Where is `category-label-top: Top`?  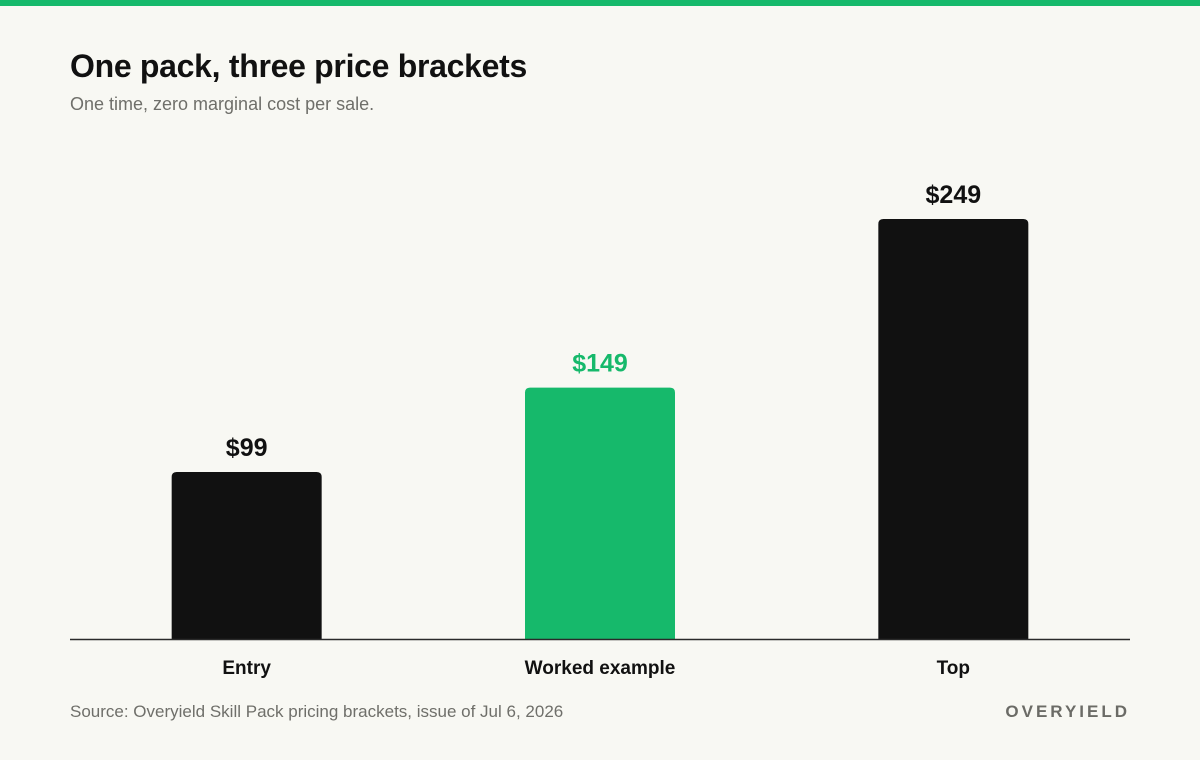 category-label-top: Top is located at coordinates (953, 668).